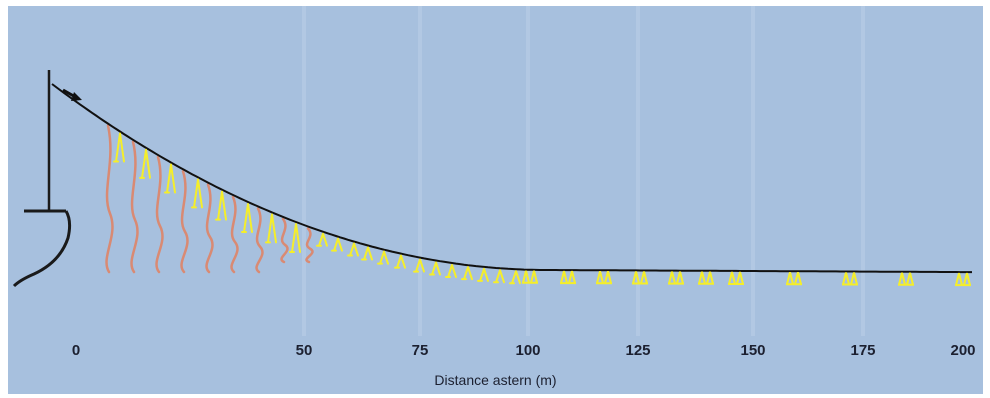  Describe the element at coordinates (42, 179) in the screenshot. I see `vessel-stern` at that location.